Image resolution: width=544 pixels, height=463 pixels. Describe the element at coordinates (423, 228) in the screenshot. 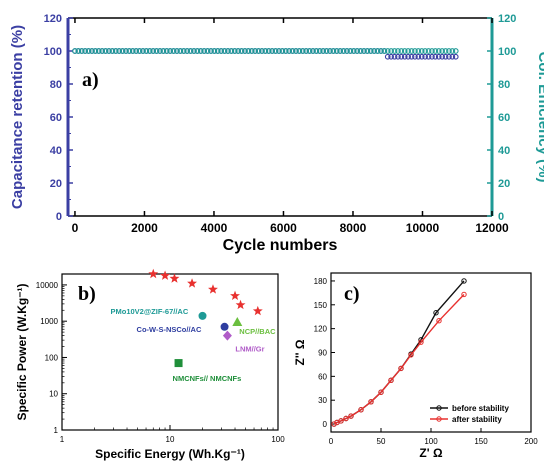

I see `xtick-label: 10000` at that location.